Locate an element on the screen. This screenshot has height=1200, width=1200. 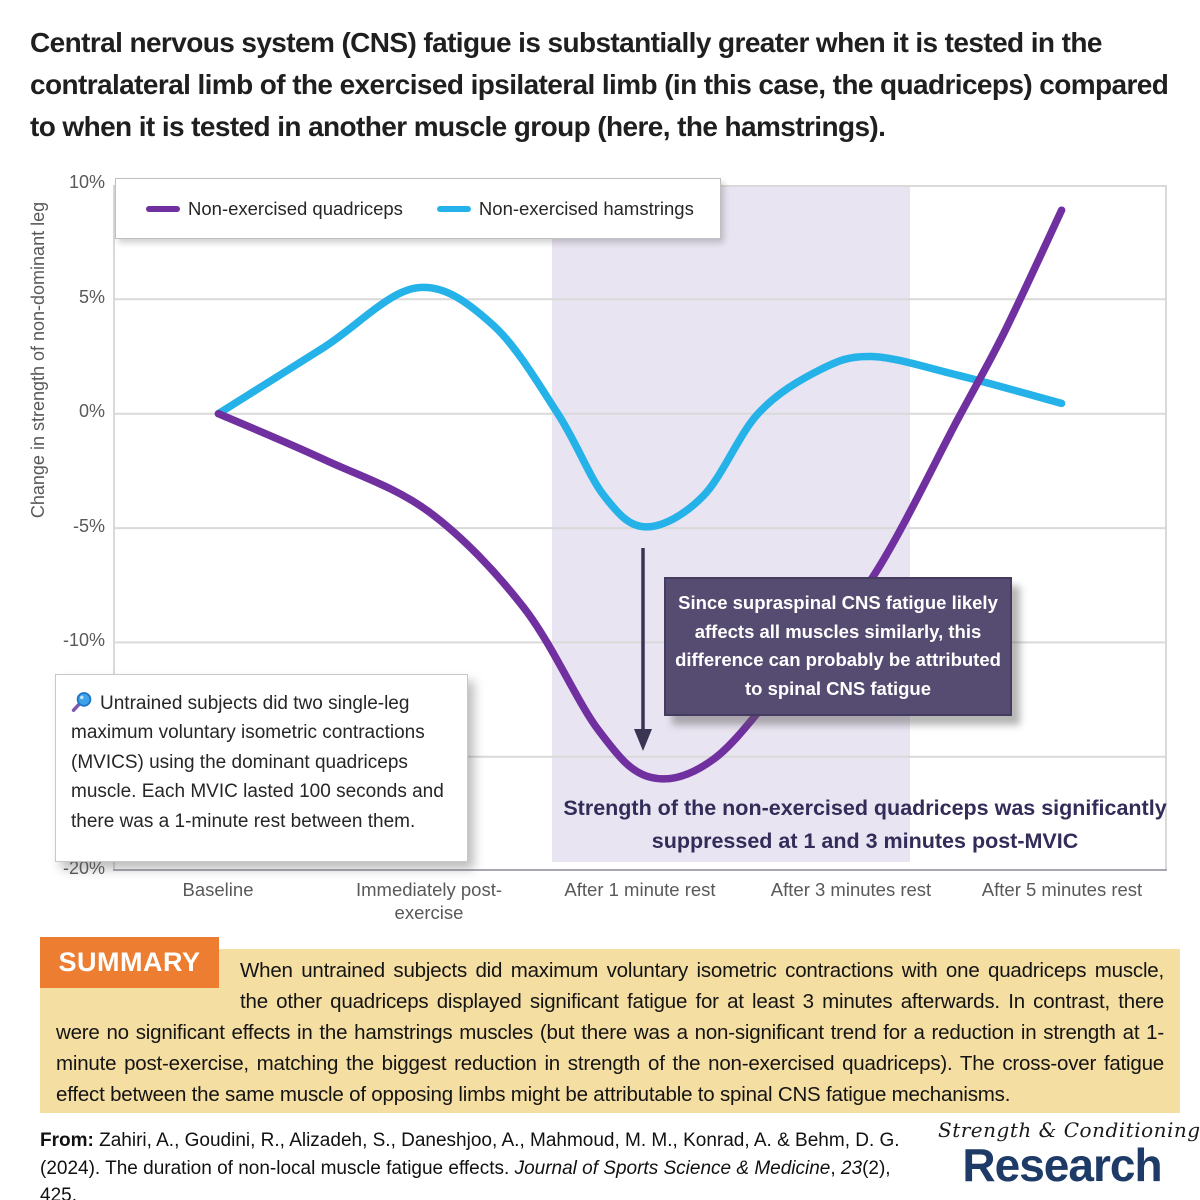
x-label-5min: After 5 minutes rest is located at coordinates (1062, 889).